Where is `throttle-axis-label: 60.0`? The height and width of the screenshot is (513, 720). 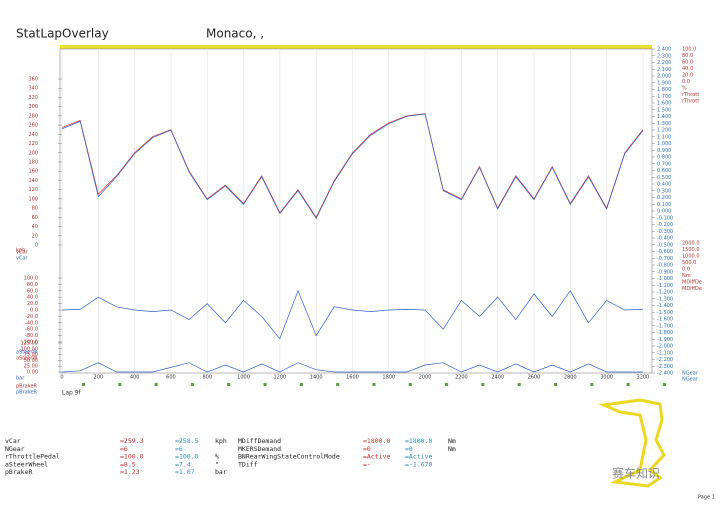 throttle-axis-label: 60.0 is located at coordinates (687, 63).